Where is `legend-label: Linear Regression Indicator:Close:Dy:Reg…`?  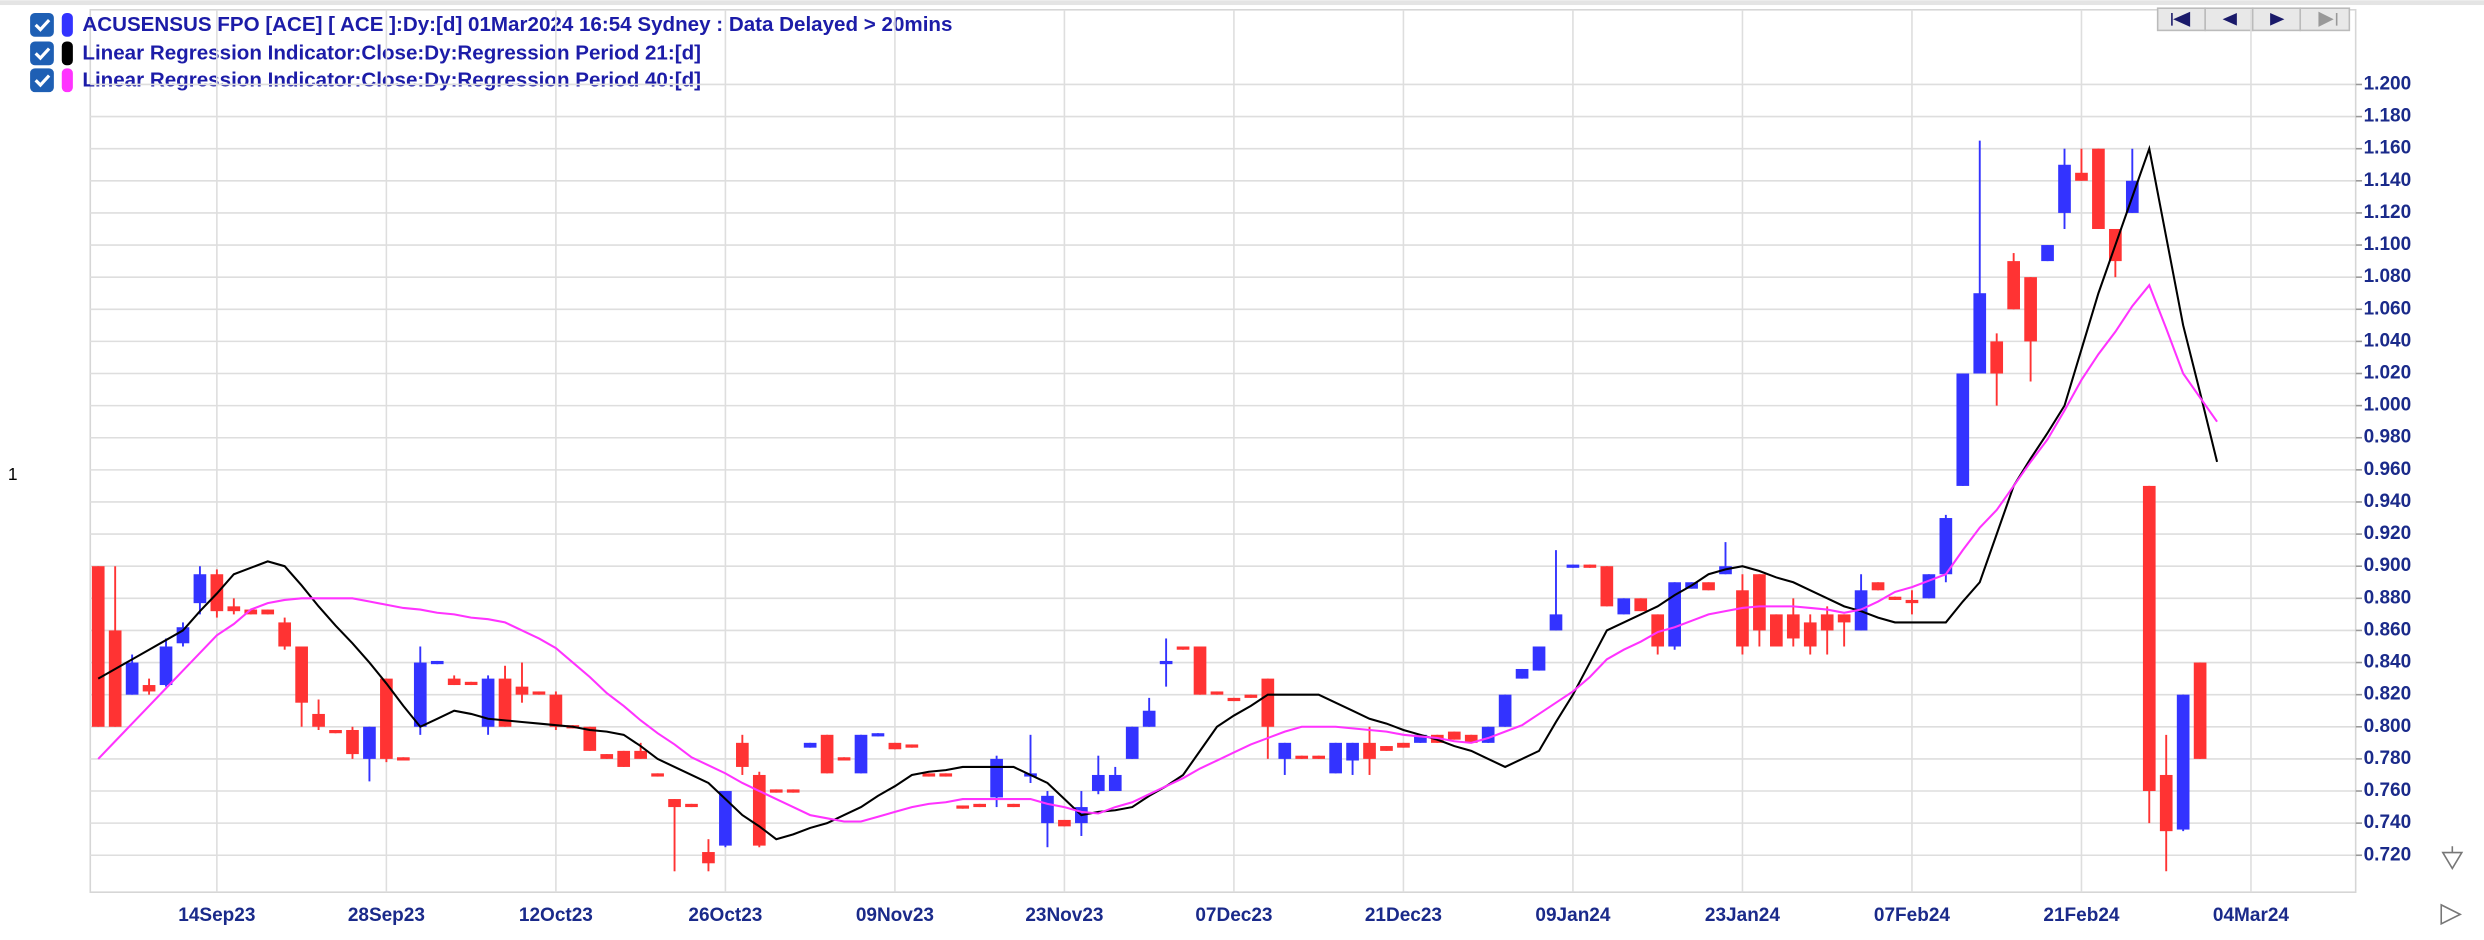 legend-label: Linear Regression Indicator:Close:Dy:Reg… is located at coordinates (391, 80).